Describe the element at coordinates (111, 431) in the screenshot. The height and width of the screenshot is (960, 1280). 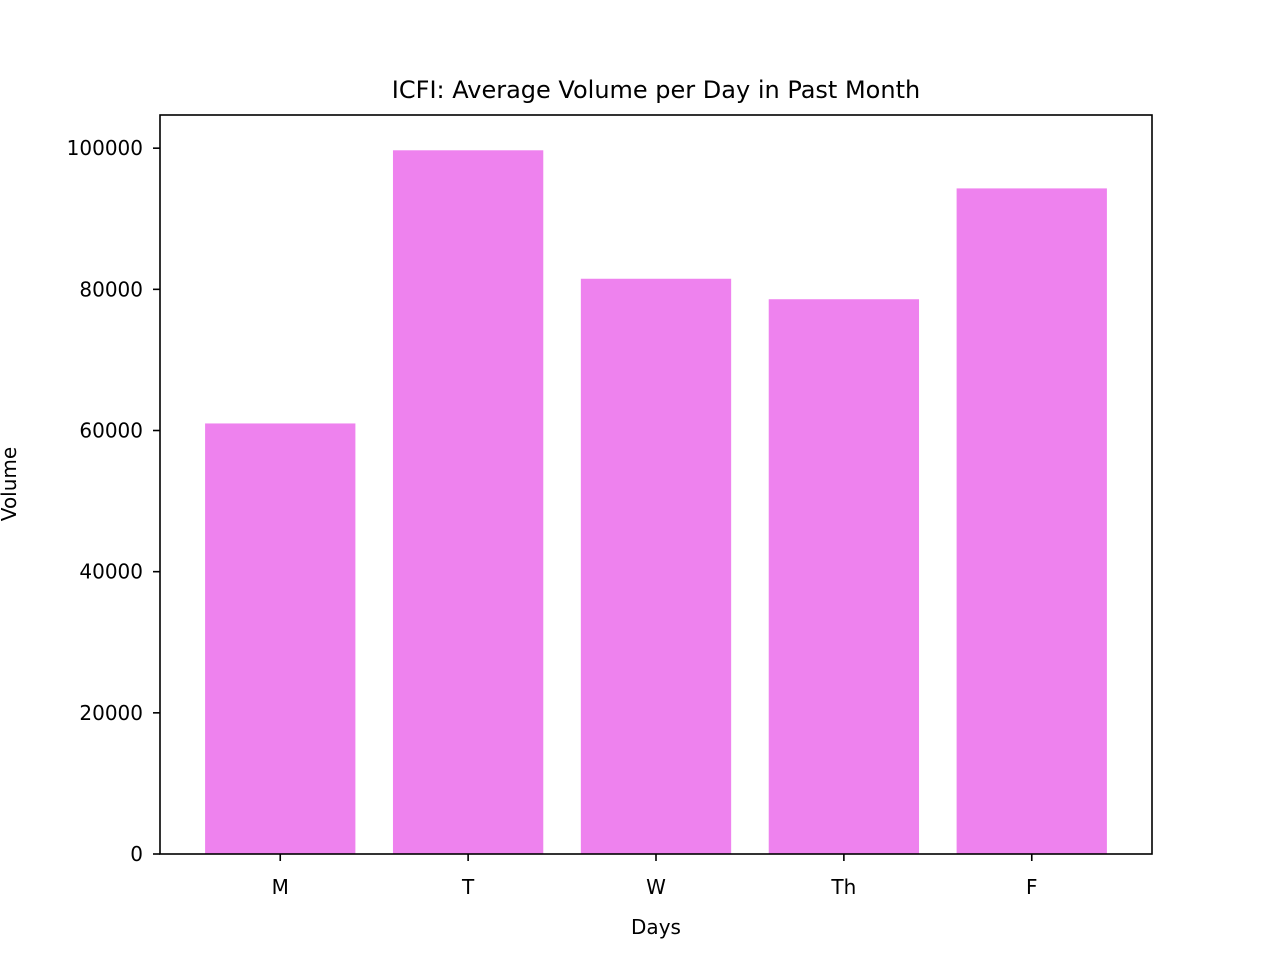
I see `y-tick-label: 60000` at that location.